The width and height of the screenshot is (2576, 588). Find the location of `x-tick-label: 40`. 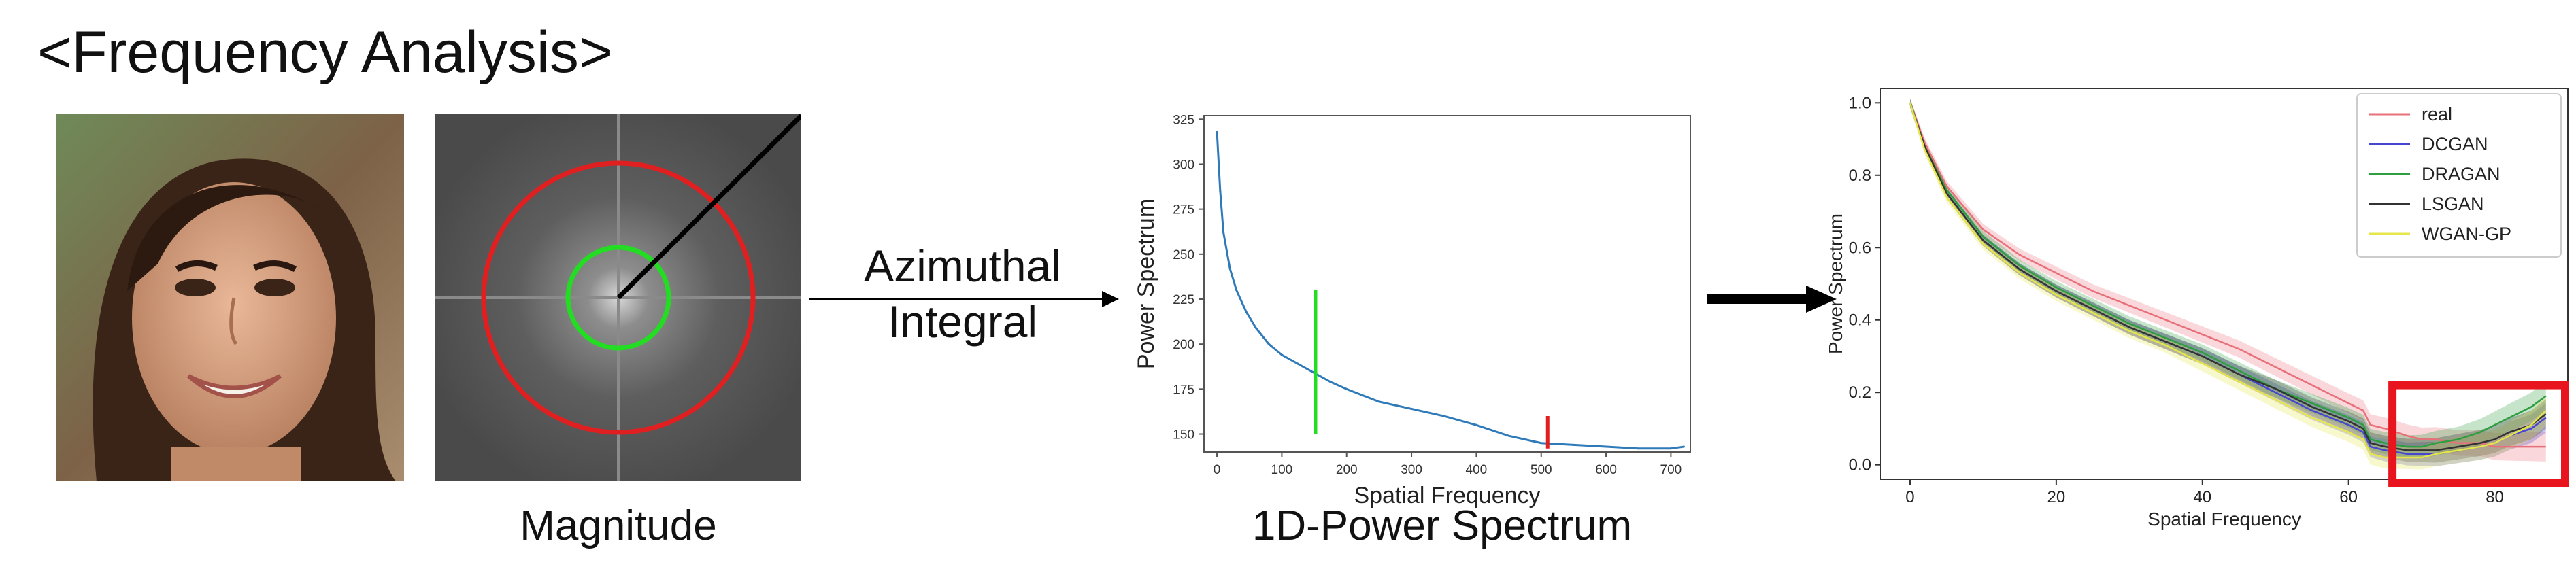

x-tick-label: 40 is located at coordinates (2202, 497).